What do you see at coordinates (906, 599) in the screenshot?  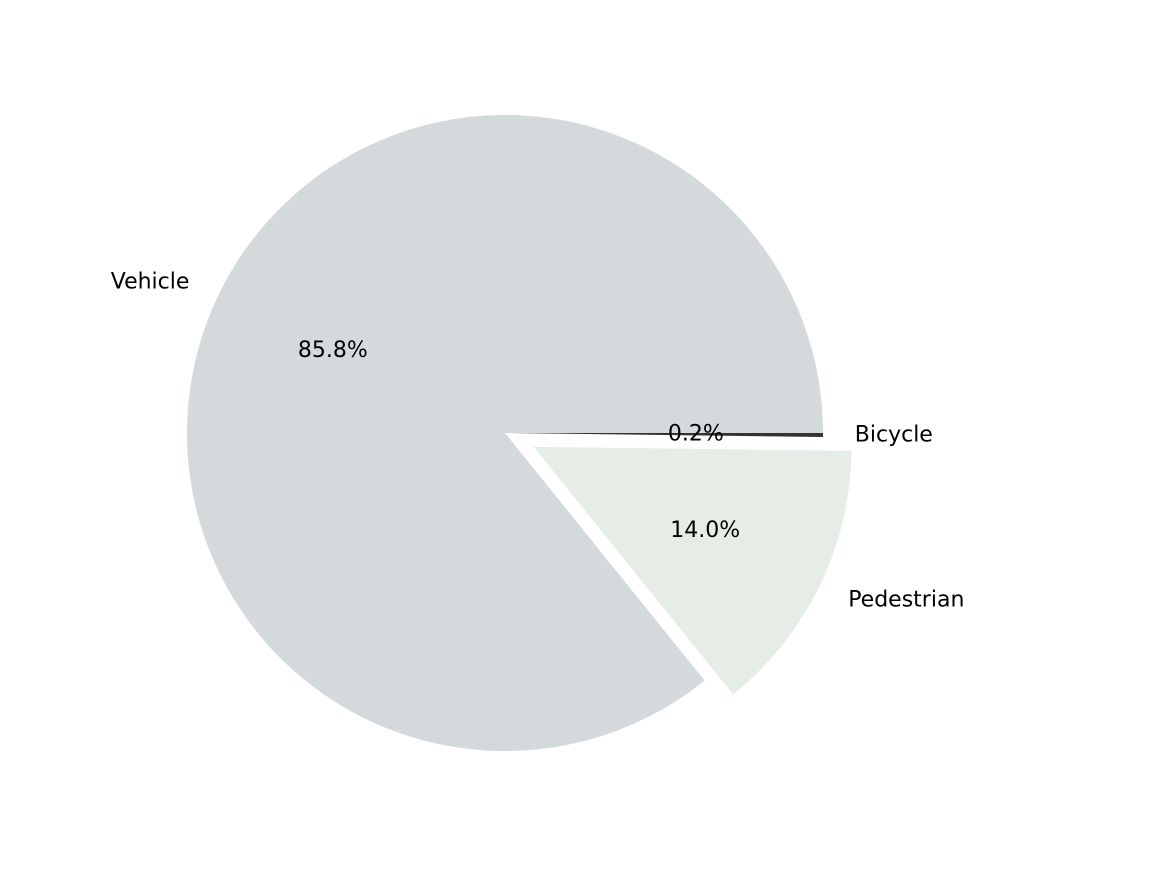 I see `pie-category-label-pedestrian: Pedestrian` at bounding box center [906, 599].